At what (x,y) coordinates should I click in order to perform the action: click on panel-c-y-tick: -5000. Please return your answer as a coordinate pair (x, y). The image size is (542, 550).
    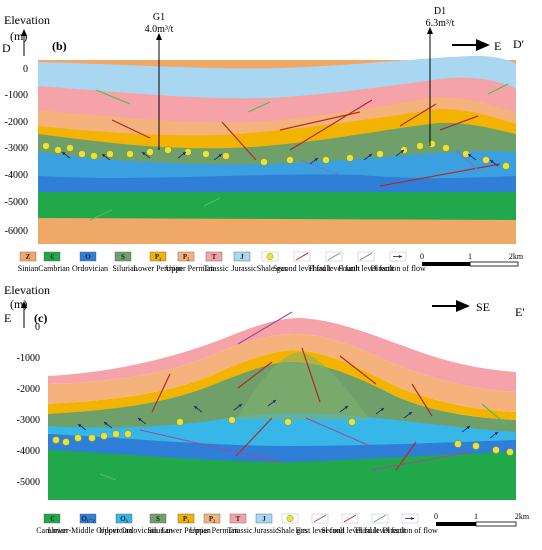
    Looking at the image, I should click on (28, 482).